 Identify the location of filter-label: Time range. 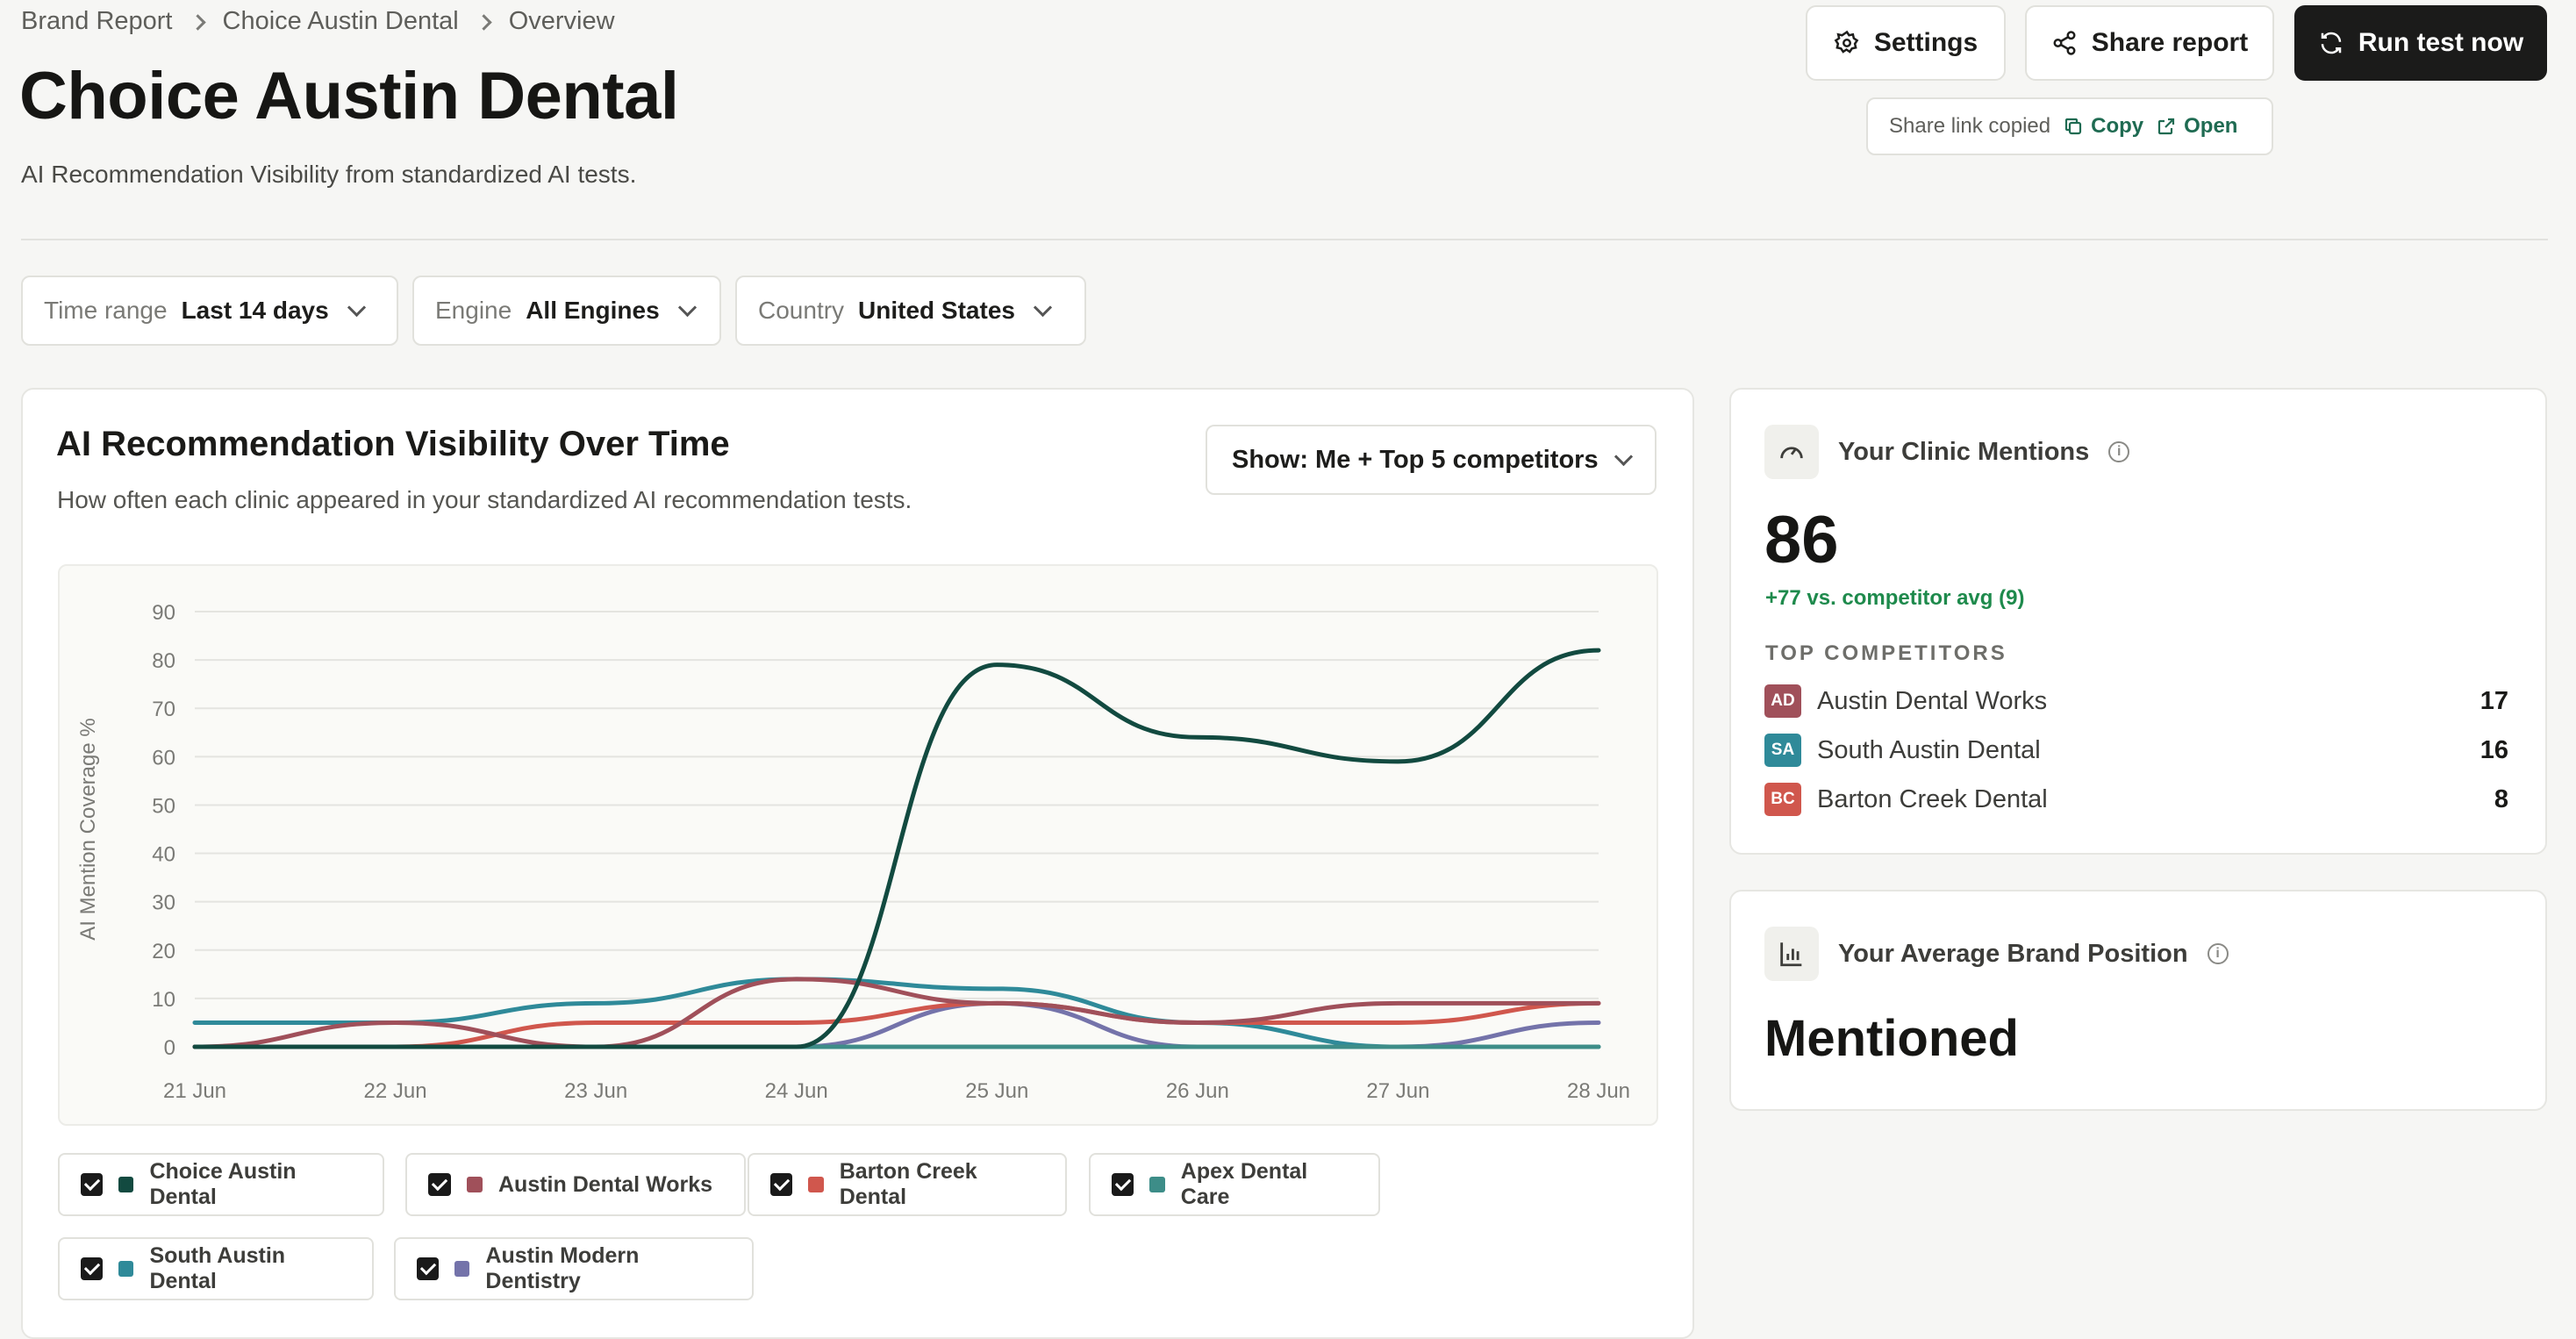
(106, 310).